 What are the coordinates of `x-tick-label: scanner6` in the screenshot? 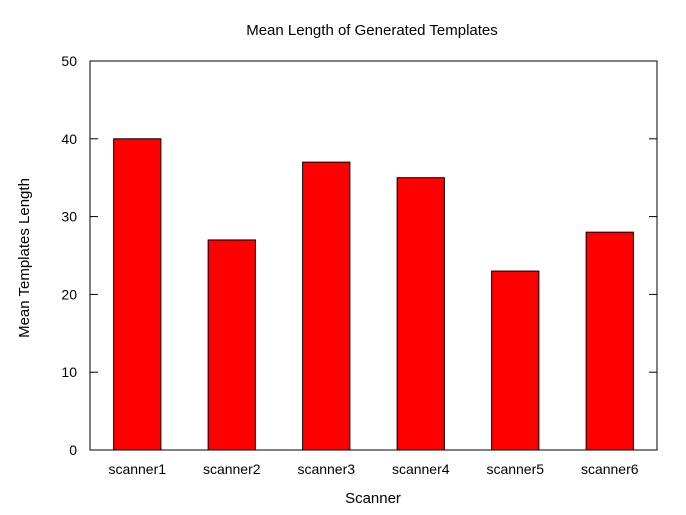 It's located at (610, 469).